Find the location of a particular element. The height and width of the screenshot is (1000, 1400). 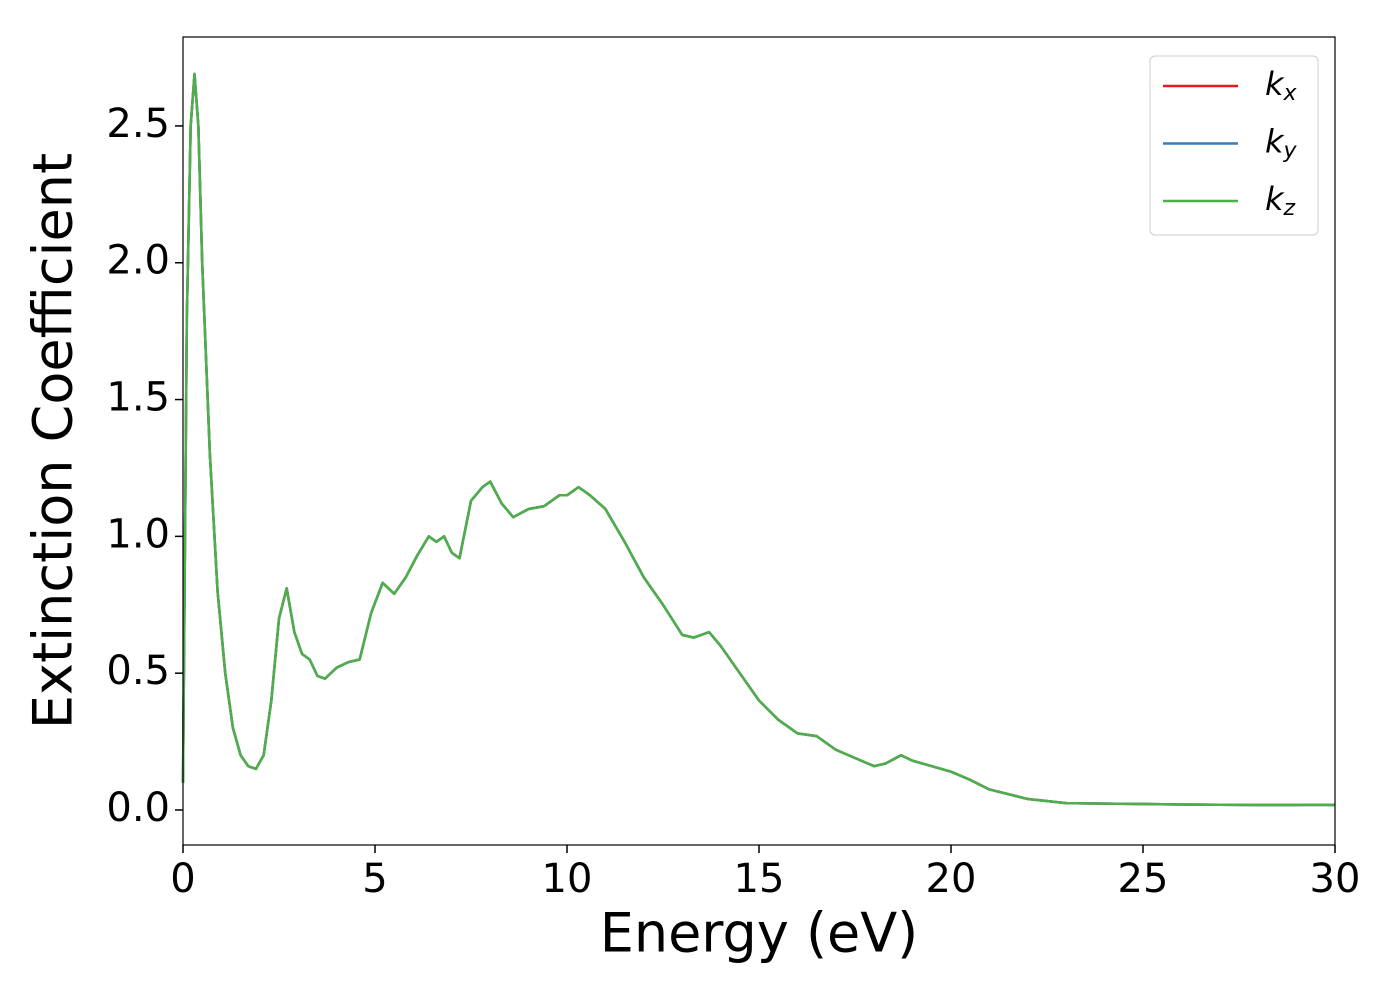

x-tick-label: 0 is located at coordinates (182, 879).